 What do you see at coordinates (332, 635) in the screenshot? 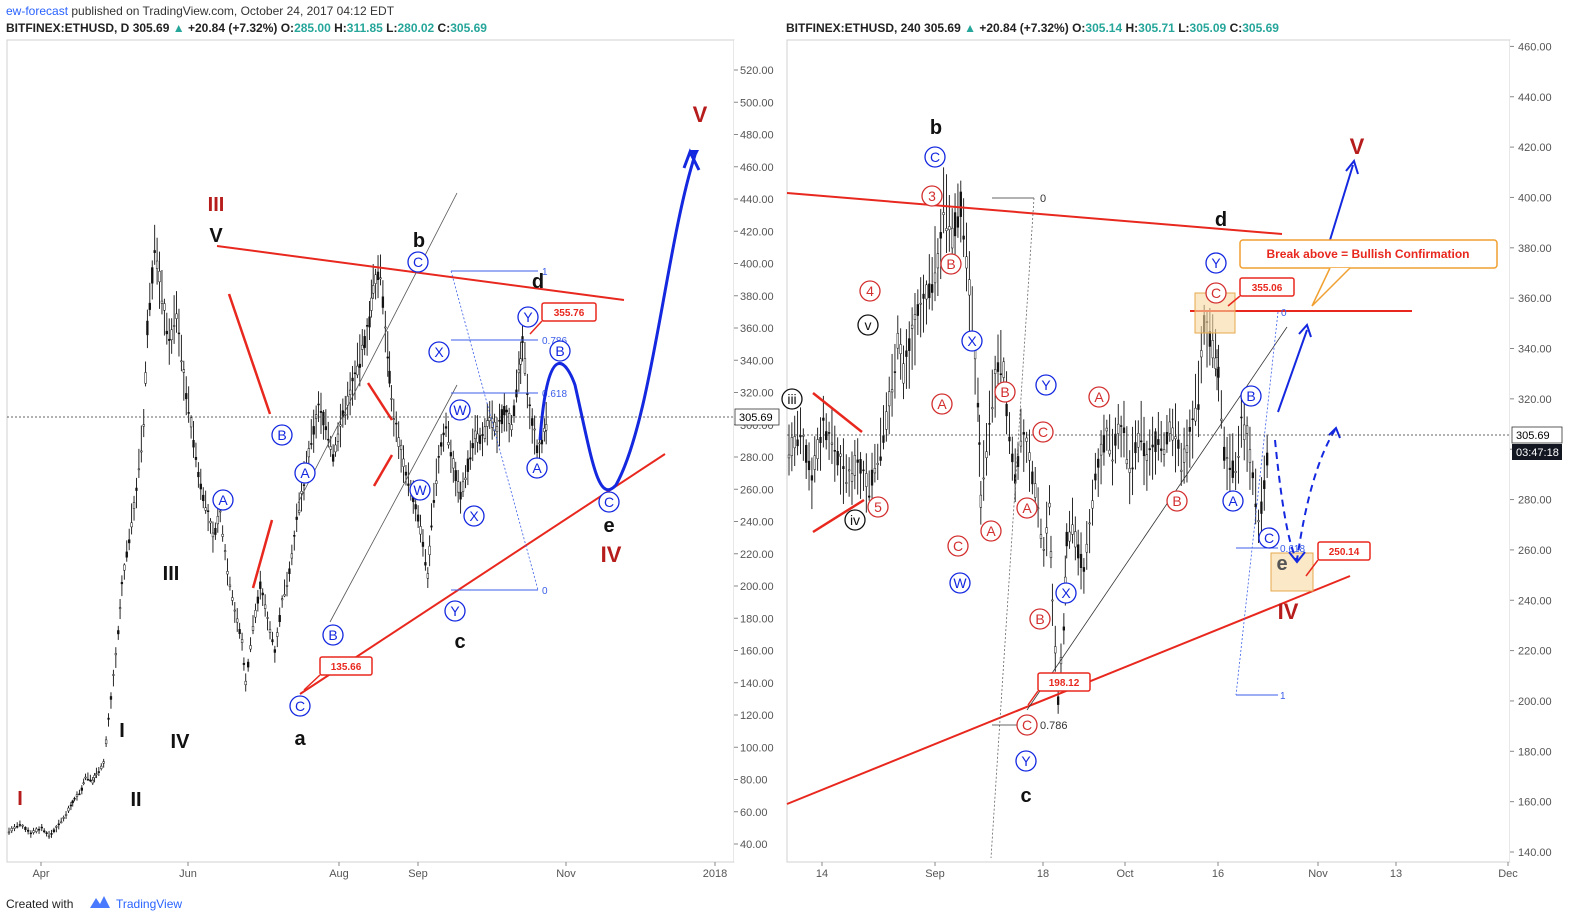
I see `wave-label-text: B` at bounding box center [332, 635].